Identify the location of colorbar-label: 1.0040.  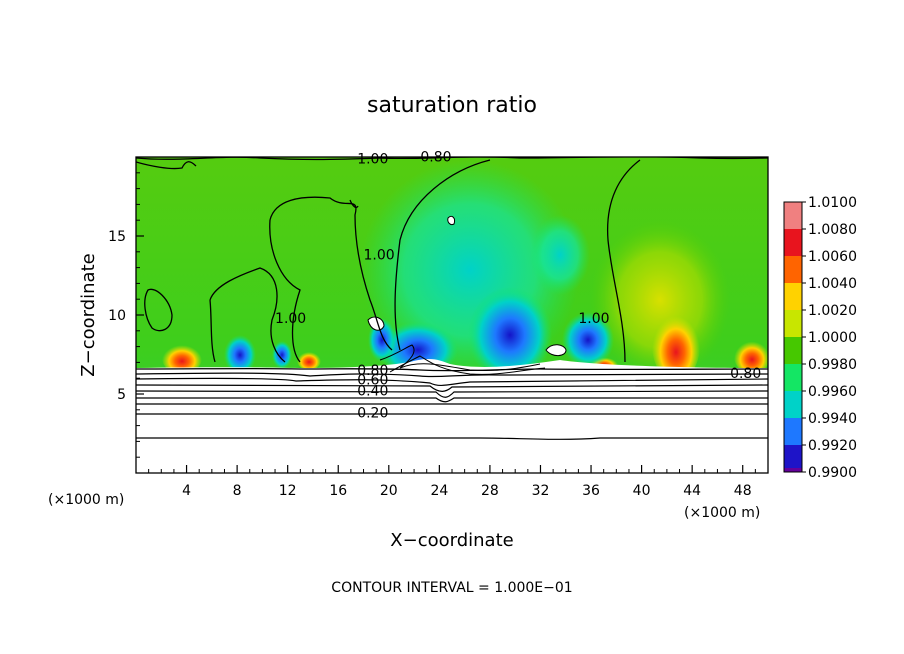
(832, 284).